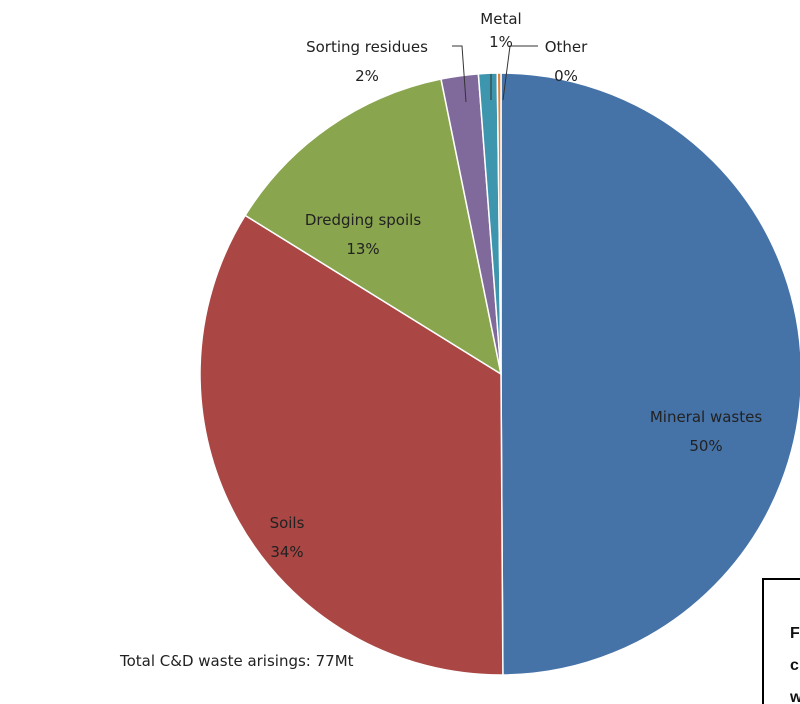 The image size is (800, 704). I want to click on slice-label-metal: Metal, so click(500, 19).